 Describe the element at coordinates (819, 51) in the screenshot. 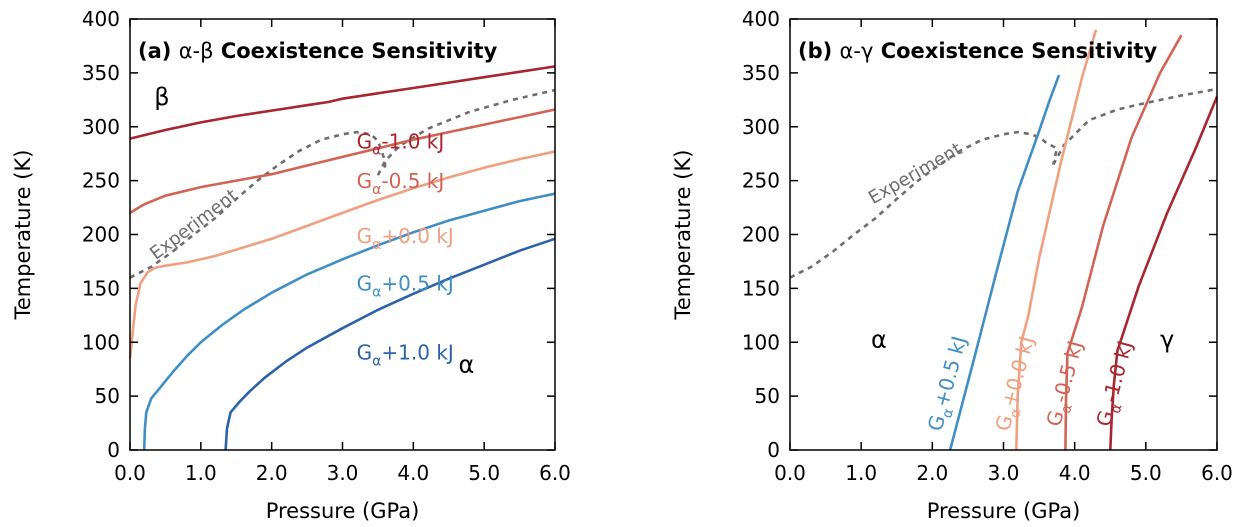

I see `chart-title-prefix: (b)` at that location.